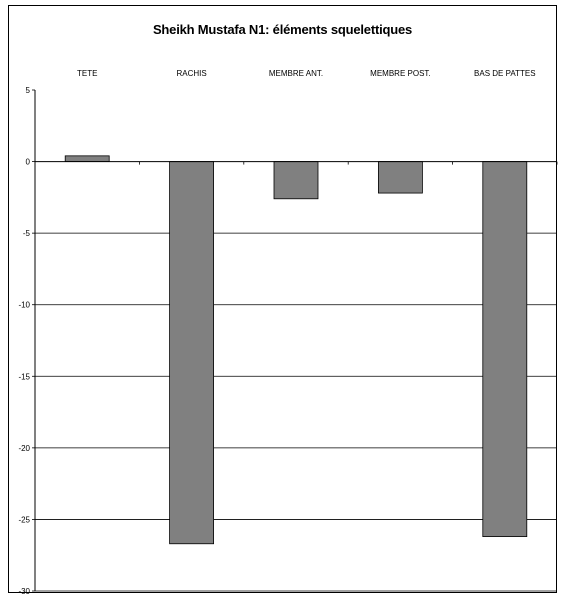  I want to click on bar-rachis, so click(192, 353).